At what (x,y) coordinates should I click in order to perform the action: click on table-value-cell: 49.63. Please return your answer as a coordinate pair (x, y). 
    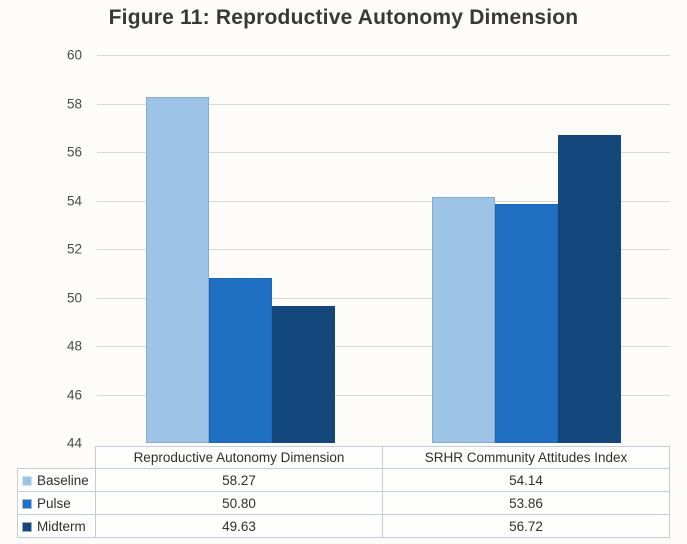
    Looking at the image, I should click on (239, 526).